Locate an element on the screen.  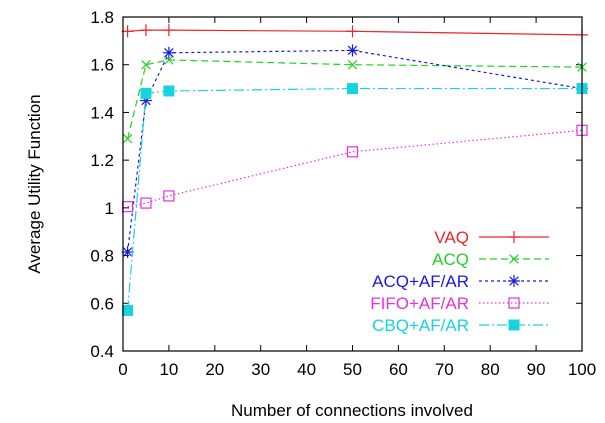
x-tick-label: 100 is located at coordinates (582, 369).